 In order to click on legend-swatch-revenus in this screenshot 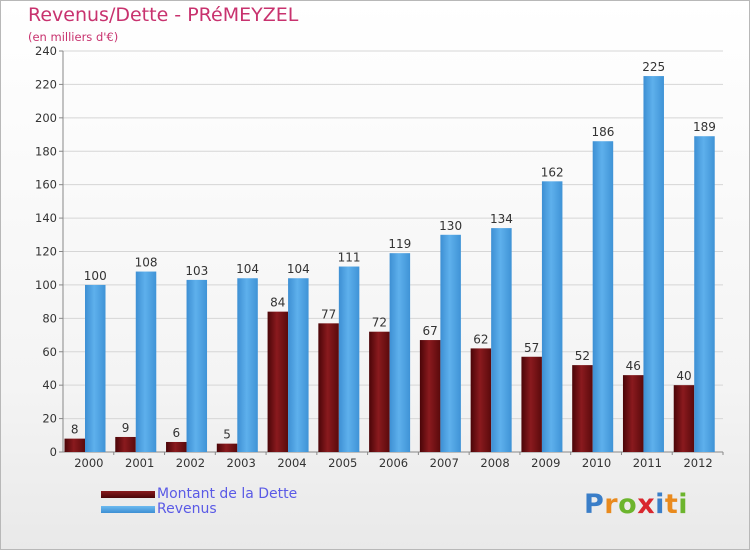, I will do `click(128, 509)`.